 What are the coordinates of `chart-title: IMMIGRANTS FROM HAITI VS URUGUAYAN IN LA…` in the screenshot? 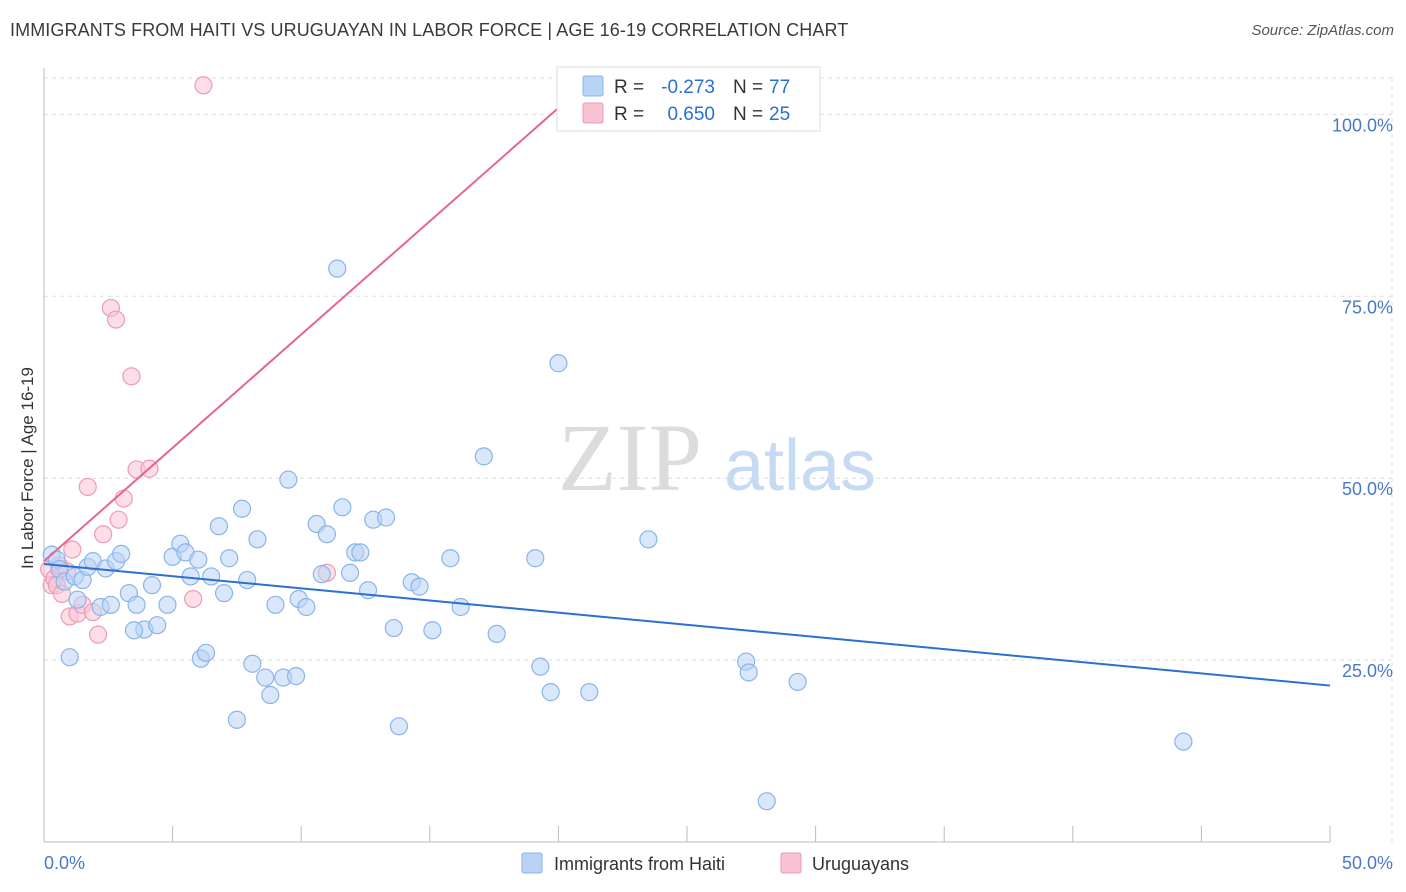 It's located at (429, 30).